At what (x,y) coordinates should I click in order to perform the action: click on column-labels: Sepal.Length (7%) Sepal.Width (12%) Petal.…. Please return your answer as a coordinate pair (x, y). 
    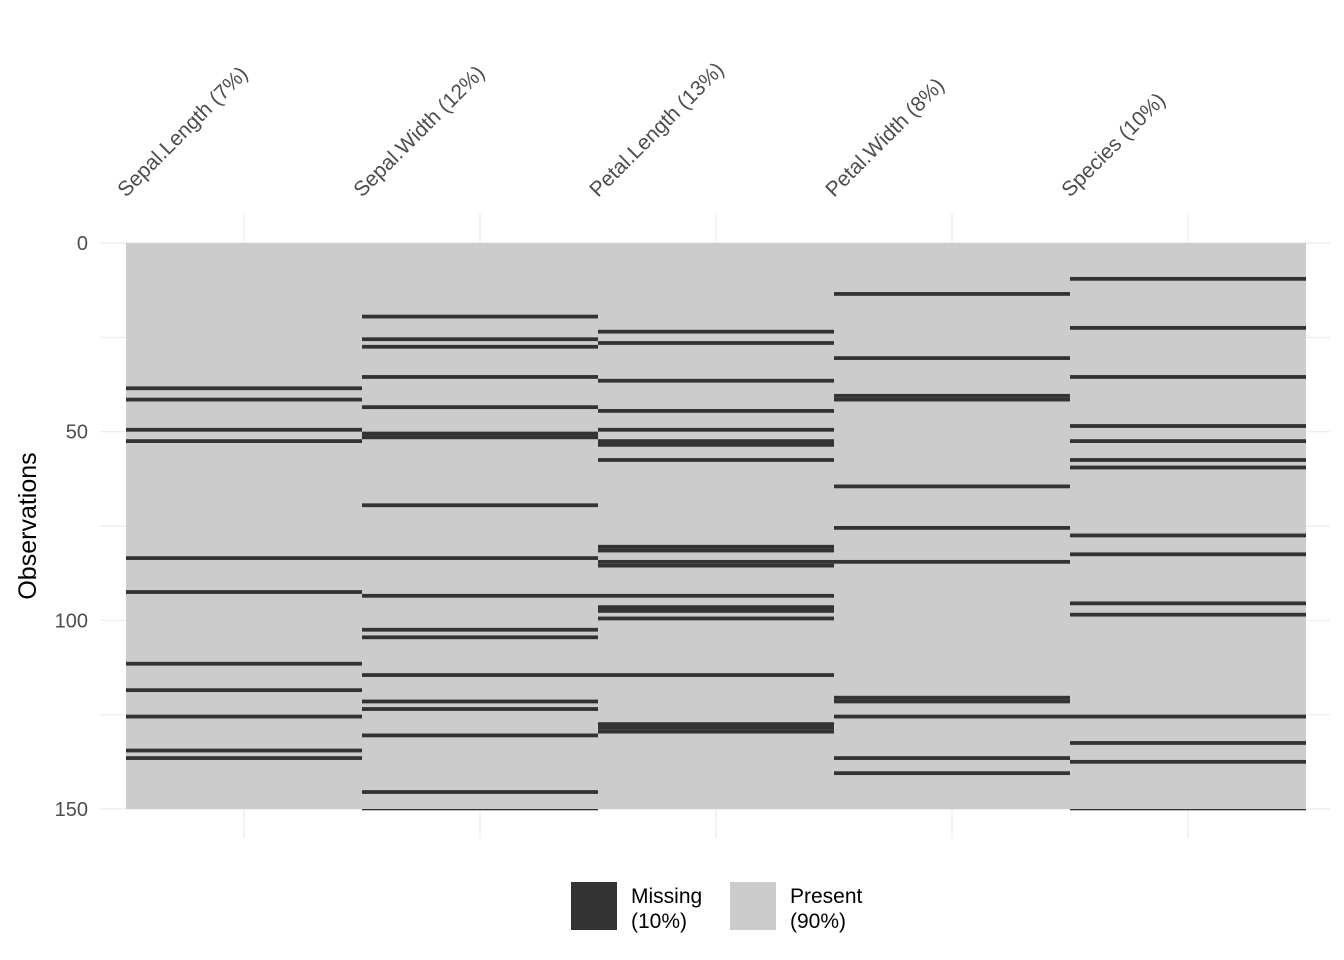
    Looking at the image, I should click on (641, 129).